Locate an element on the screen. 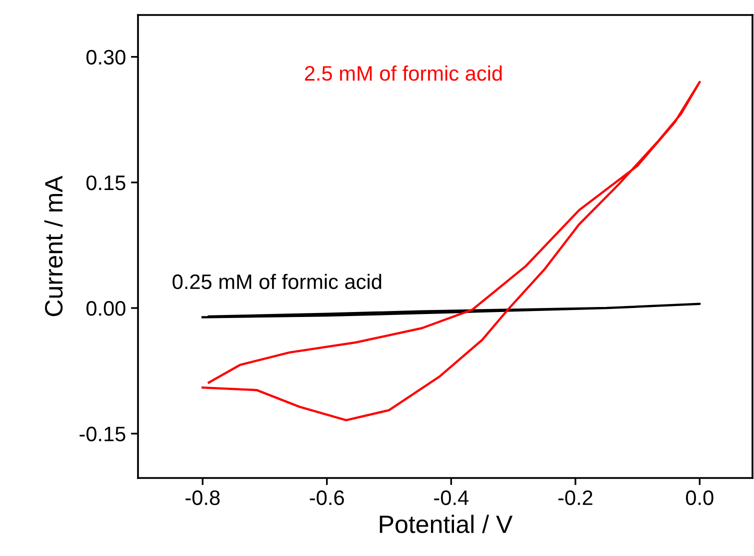 The height and width of the screenshot is (556, 754). y-tick-label: 0.15 is located at coordinates (106, 182).